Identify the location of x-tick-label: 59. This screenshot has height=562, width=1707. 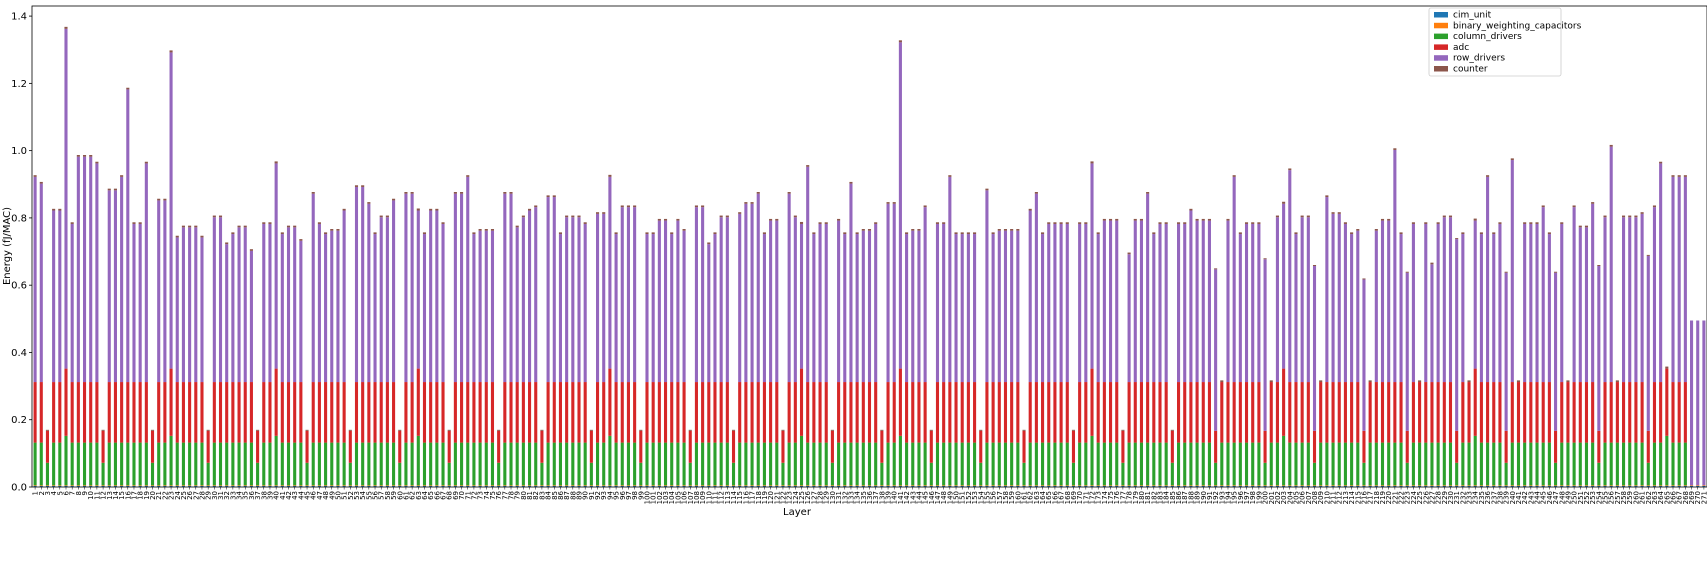
(394, 495).